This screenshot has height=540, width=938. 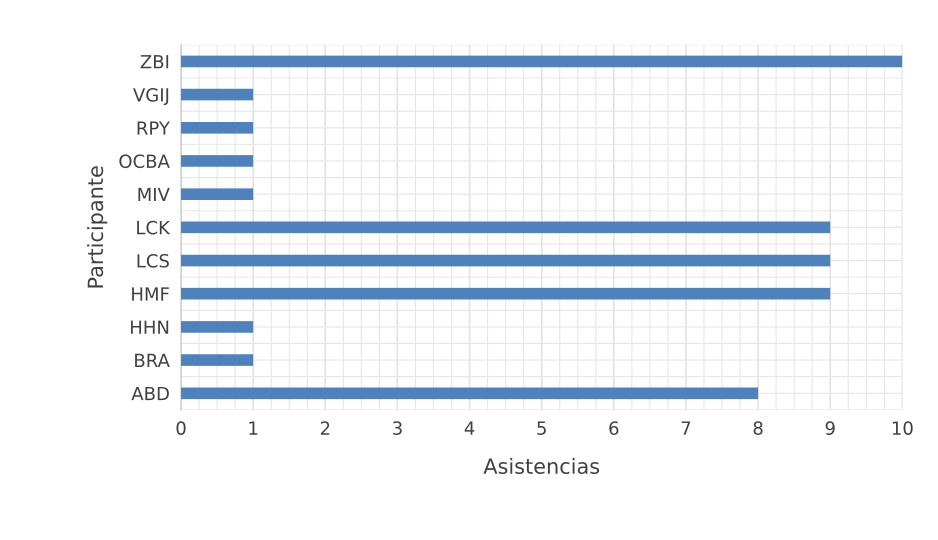 I want to click on y-tick-label: LCS, so click(x=153, y=261).